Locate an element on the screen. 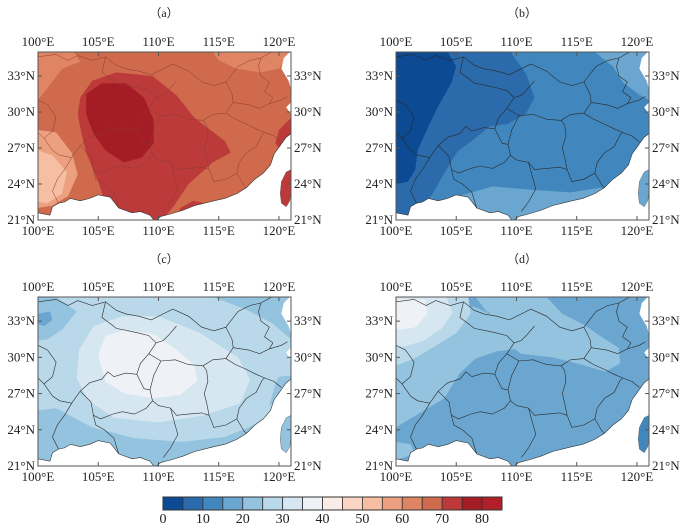 This screenshot has width=700, height=531. lon-label-top: 100°E is located at coordinates (396, 286).